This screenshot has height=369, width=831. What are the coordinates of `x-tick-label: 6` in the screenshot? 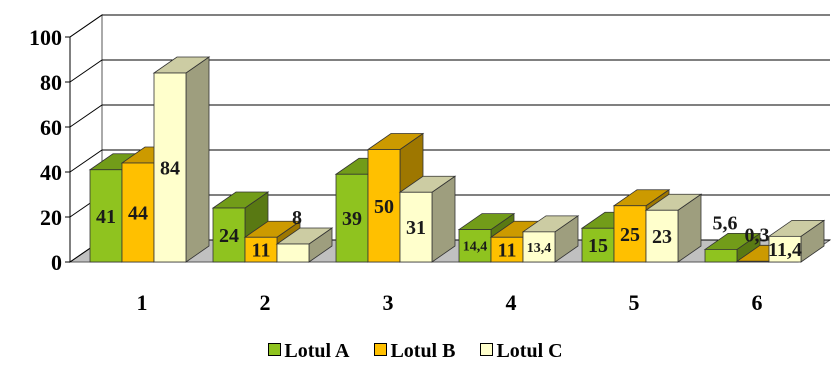 It's located at (757, 302).